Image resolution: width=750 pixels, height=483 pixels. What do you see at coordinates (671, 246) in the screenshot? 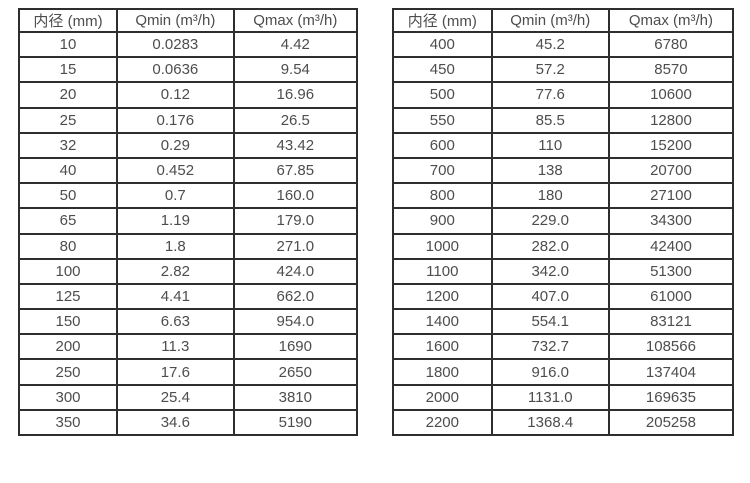
I see `cell-qmax: 42400` at bounding box center [671, 246].